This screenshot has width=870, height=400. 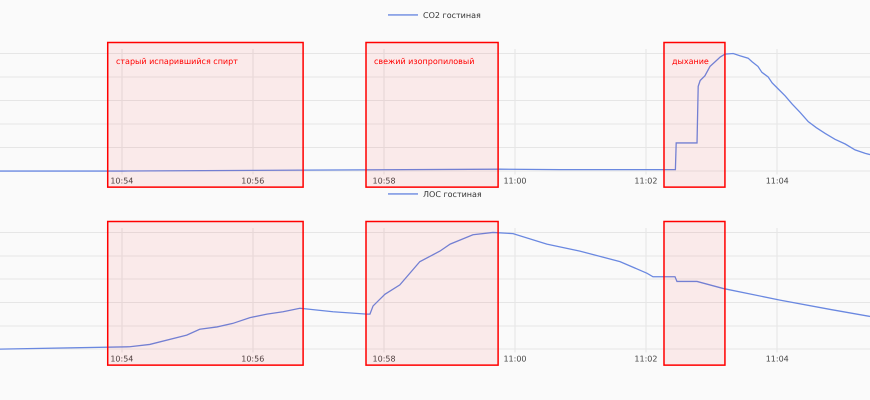 I want to click on band-label: свежий изопропиловый, so click(x=424, y=61).